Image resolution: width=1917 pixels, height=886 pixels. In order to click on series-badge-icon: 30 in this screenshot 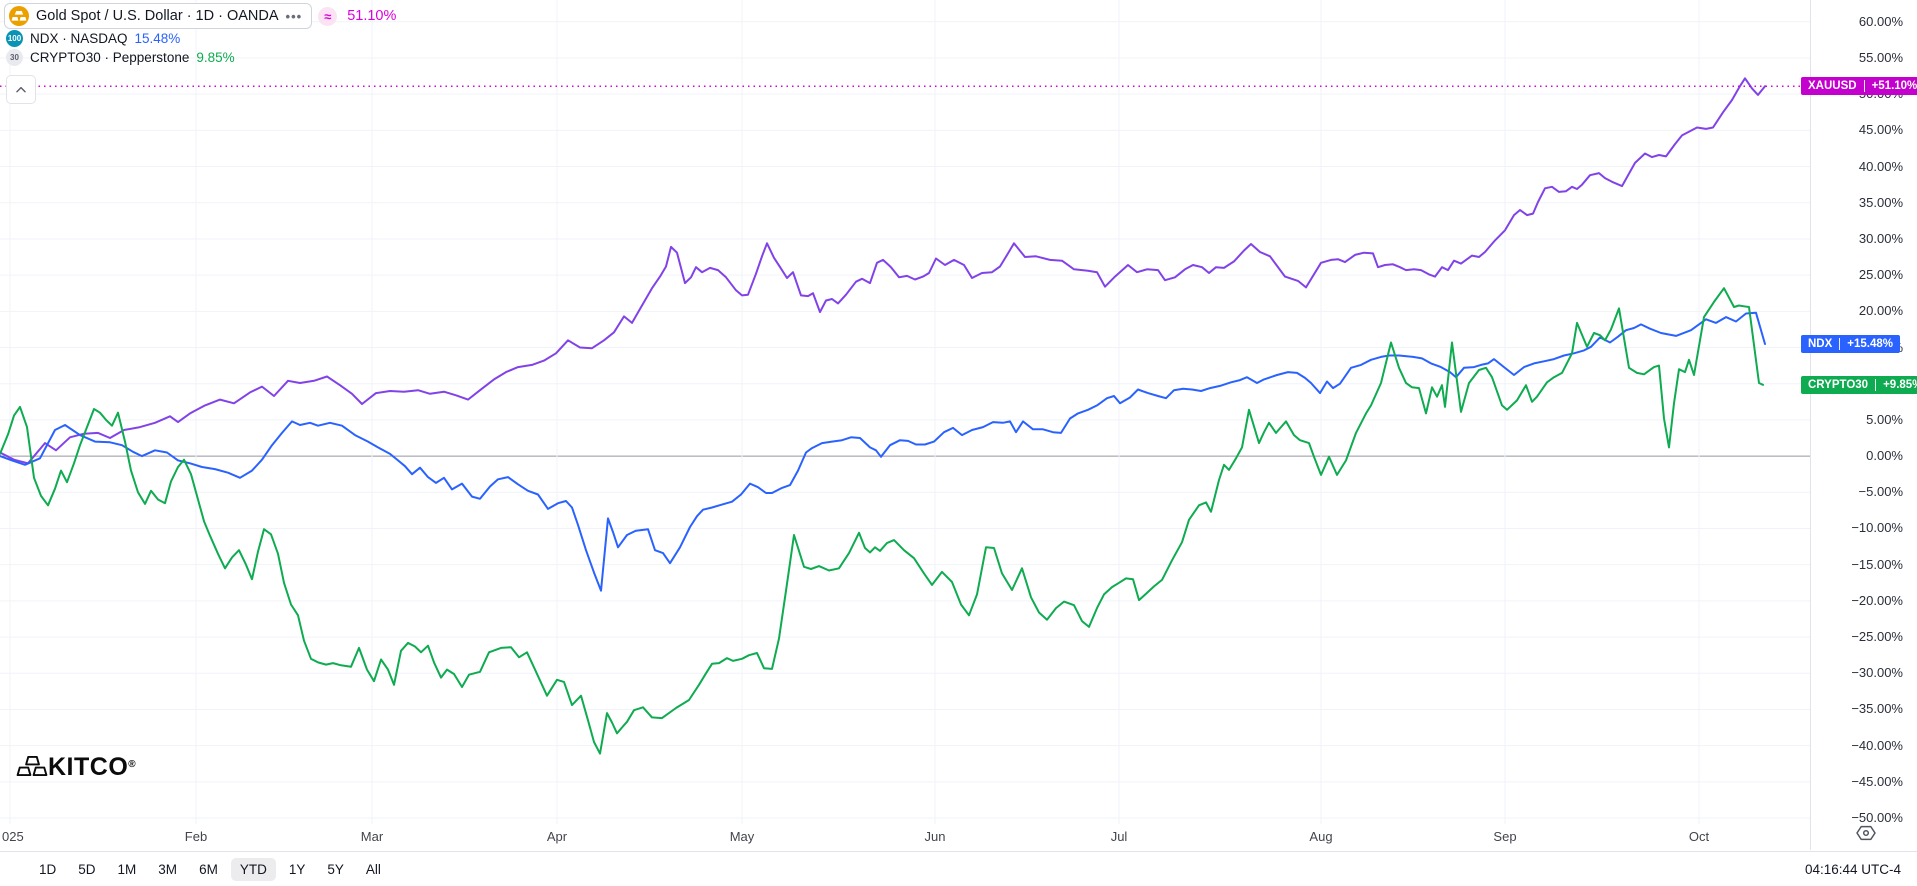, I will do `click(14, 57)`.